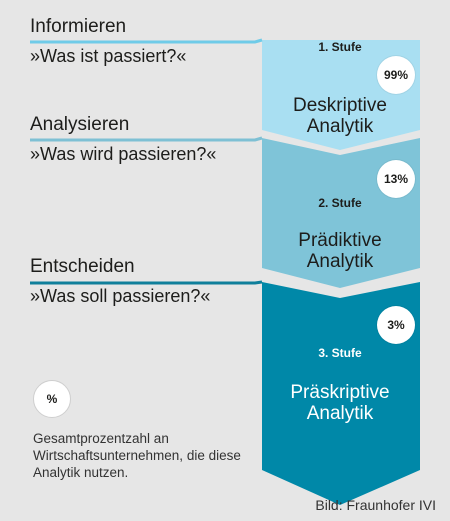 The height and width of the screenshot is (521, 450). What do you see at coordinates (340, 126) in the screenshot?
I see `stage-1-name-line2: Analytik` at bounding box center [340, 126].